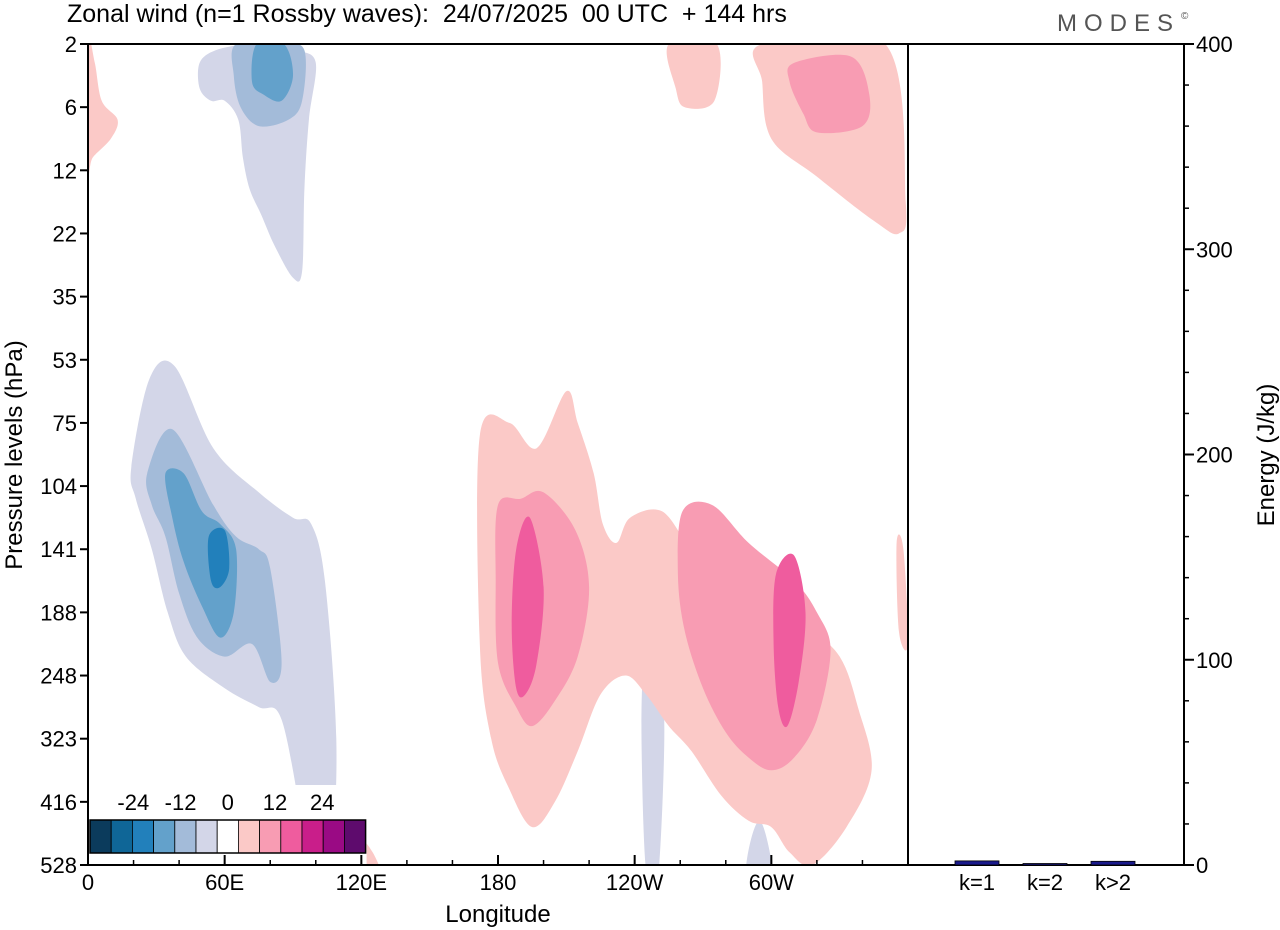 Image resolution: width=1280 pixels, height=930 pixels. Describe the element at coordinates (58, 739) in the screenshot. I see `y-tick-label: 323` at that location.